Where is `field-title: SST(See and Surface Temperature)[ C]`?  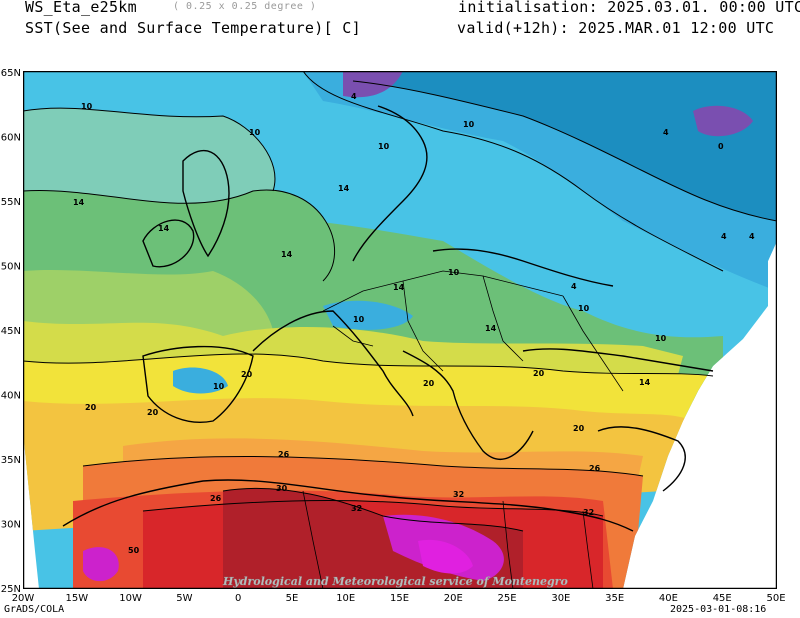
field-title: SST(See and Surface Temperature)[ C] is located at coordinates (193, 28).